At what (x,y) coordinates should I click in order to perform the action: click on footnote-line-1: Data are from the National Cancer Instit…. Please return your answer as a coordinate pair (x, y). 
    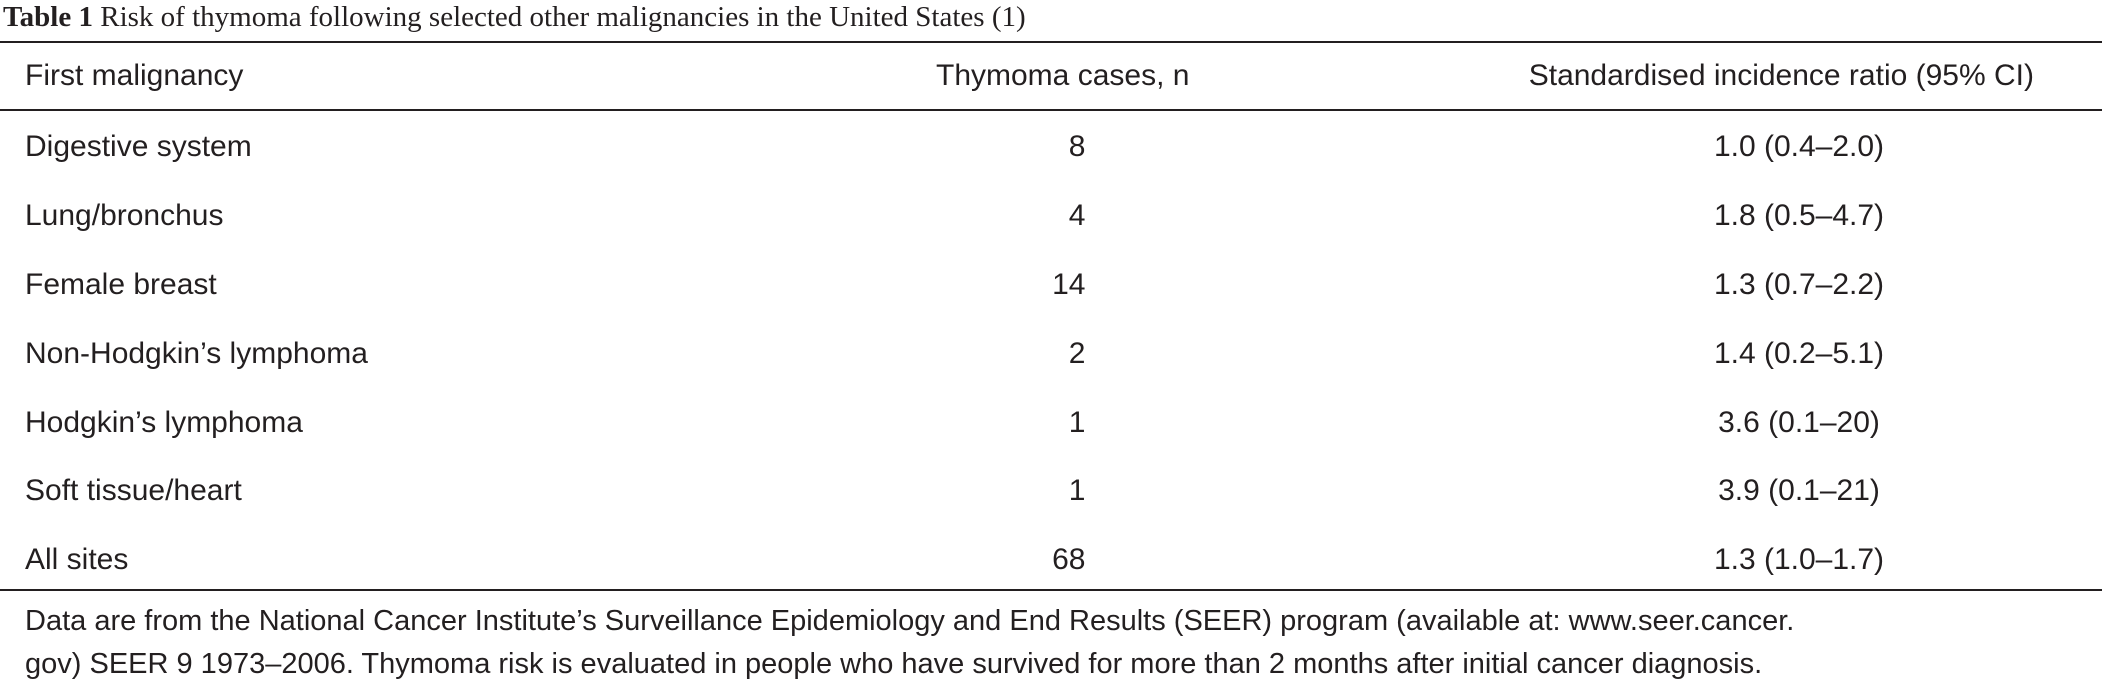
    Looking at the image, I should click on (910, 621).